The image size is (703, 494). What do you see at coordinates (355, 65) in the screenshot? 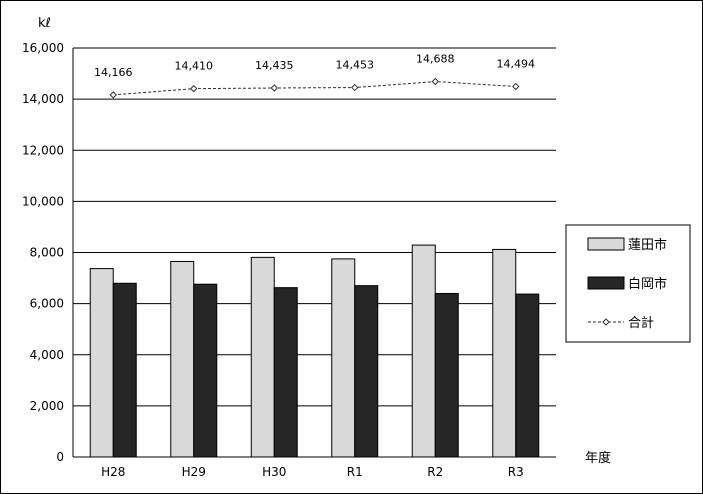
I see `total-data-label: 14,453` at bounding box center [355, 65].